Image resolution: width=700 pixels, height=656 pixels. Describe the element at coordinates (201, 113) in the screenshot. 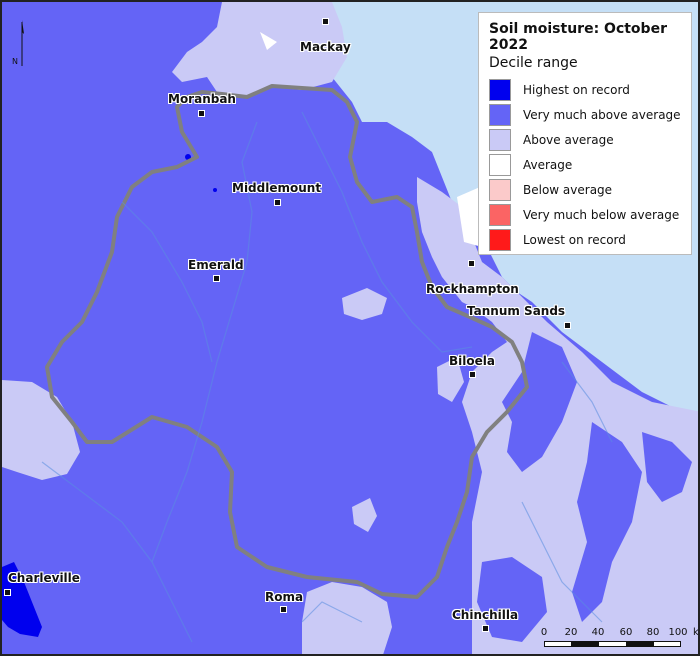

I see `moranbah-marker` at that location.